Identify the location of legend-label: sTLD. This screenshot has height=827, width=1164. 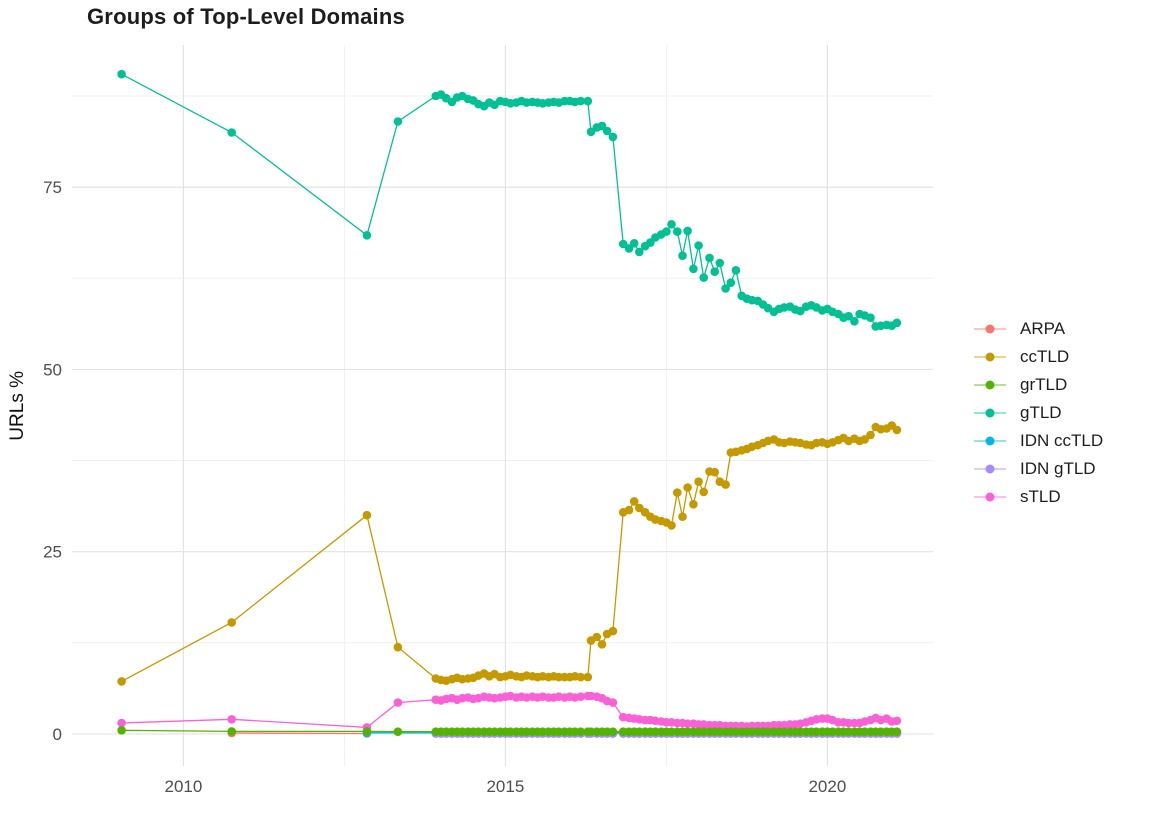
(1040, 496).